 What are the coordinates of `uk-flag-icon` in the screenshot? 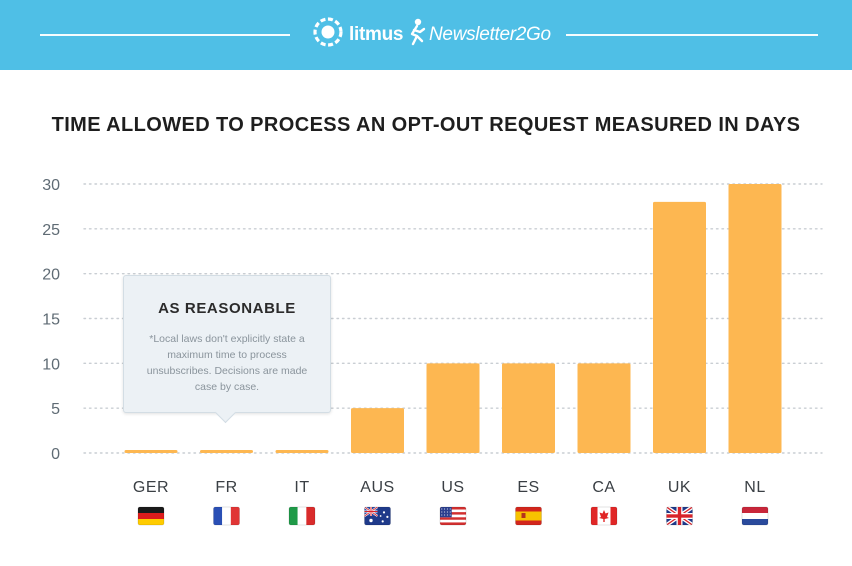 It's located at (679, 516).